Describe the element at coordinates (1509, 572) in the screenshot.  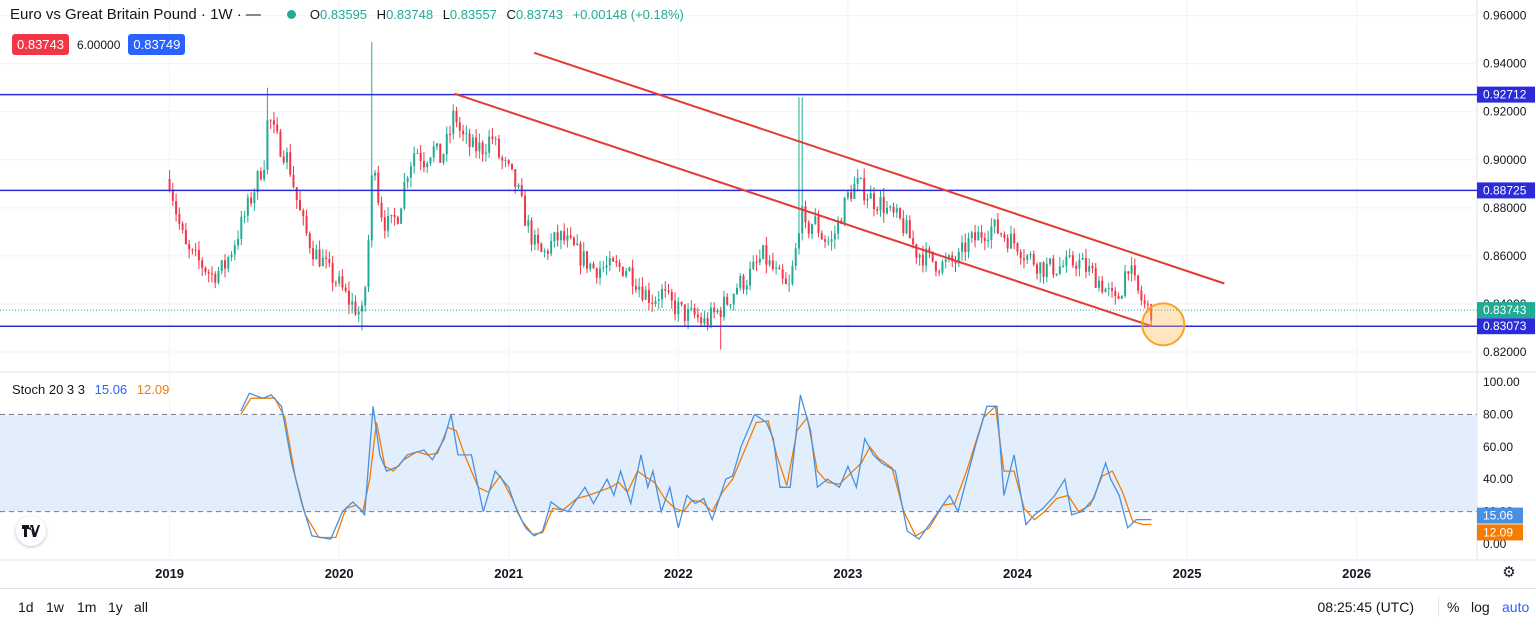
I see `gear-icon: ⚙` at that location.